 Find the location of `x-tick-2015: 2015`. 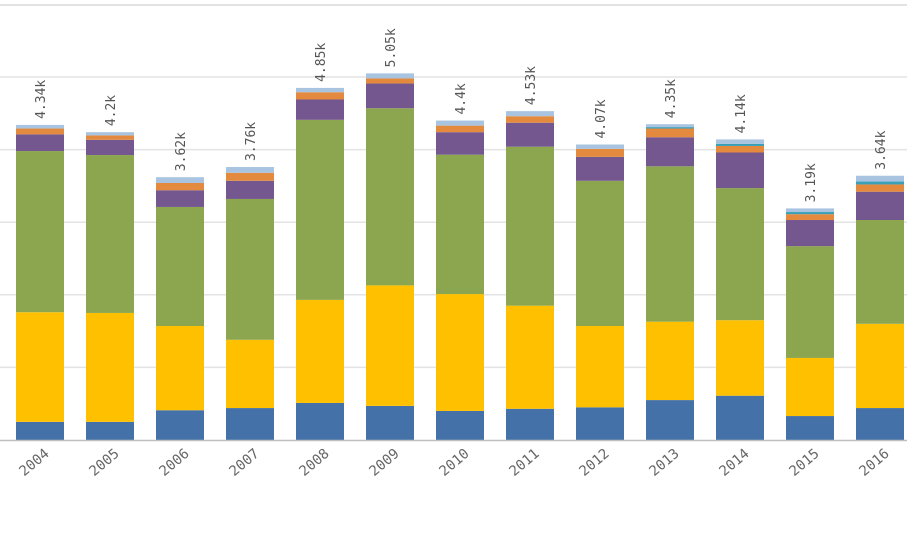

x-tick-2015: 2015 is located at coordinates (804, 463).